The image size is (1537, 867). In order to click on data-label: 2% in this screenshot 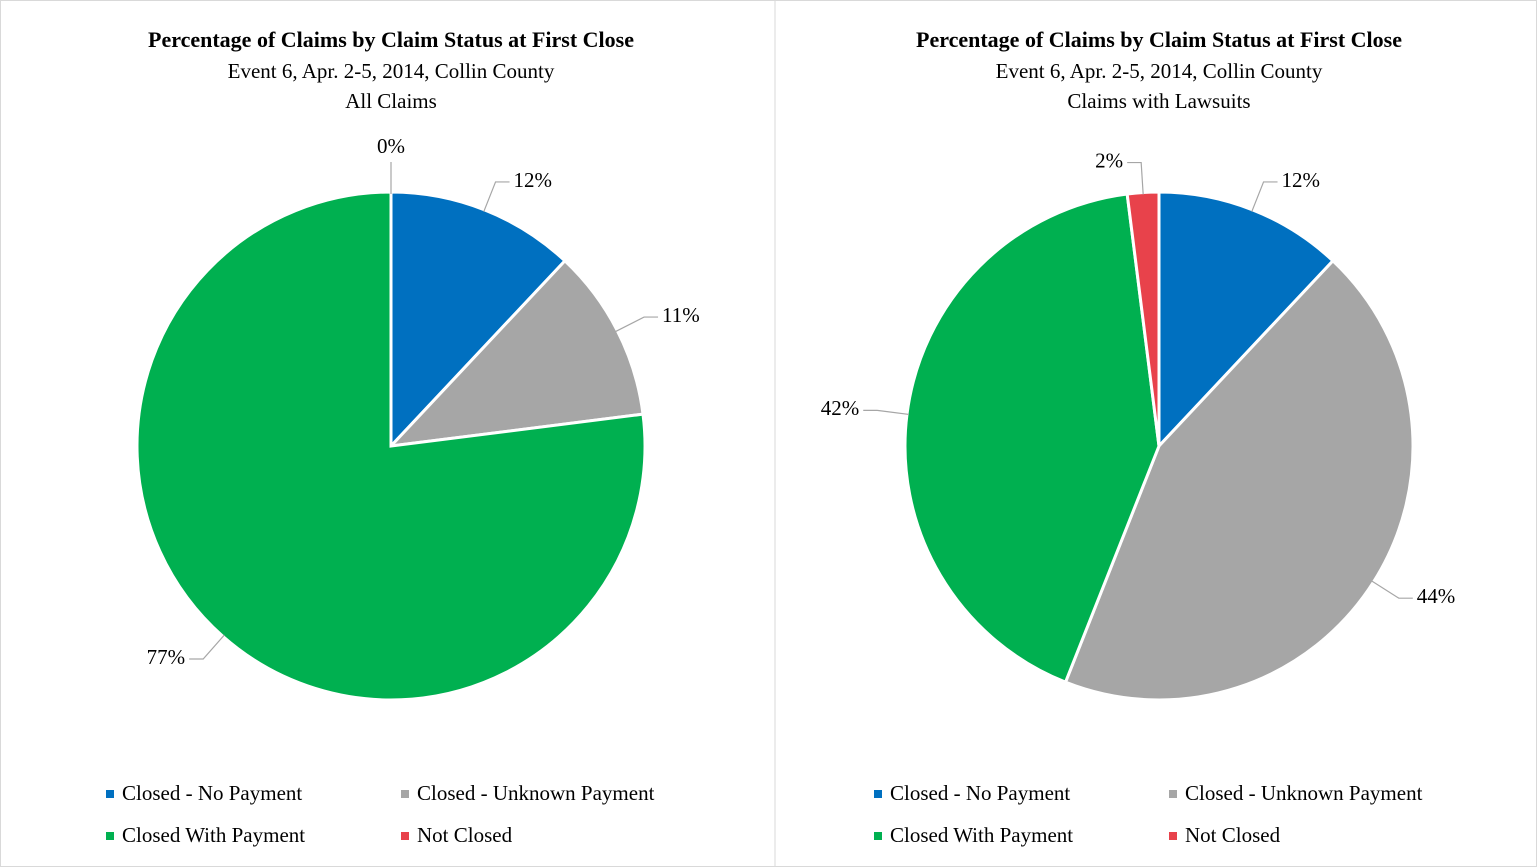, I will do `click(1109, 160)`.